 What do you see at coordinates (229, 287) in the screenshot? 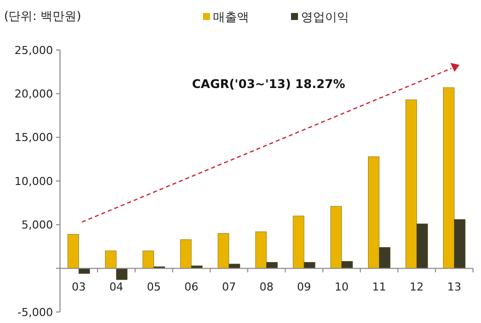
I see `x-tick-label: 07` at bounding box center [229, 287].